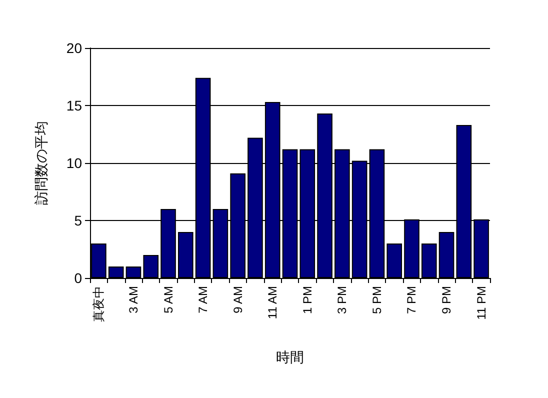  I want to click on x-tick-label: 9 PM, so click(447, 300).